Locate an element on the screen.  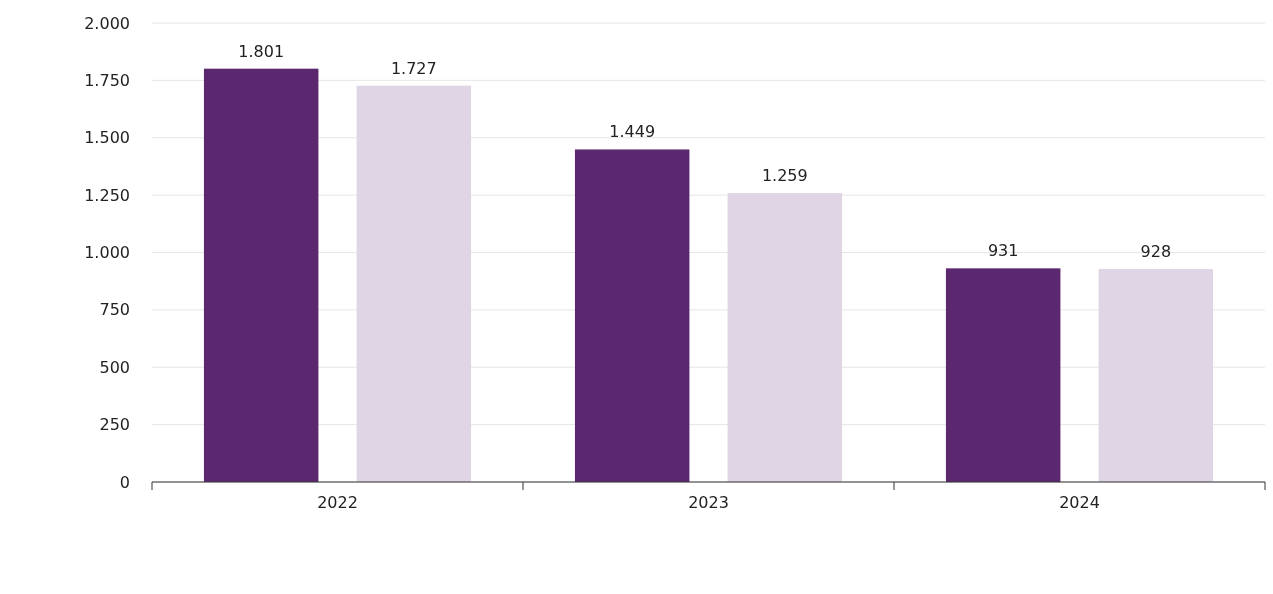
data-label: 928 is located at coordinates (1156, 252).